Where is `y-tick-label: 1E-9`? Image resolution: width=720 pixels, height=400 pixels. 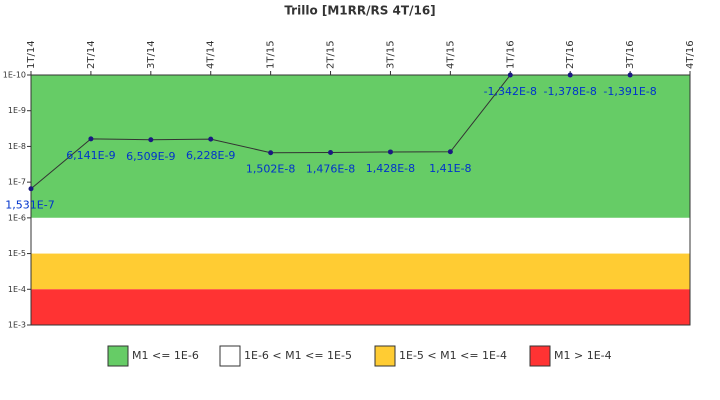 y-tick-label: 1E-9 is located at coordinates (17, 110).